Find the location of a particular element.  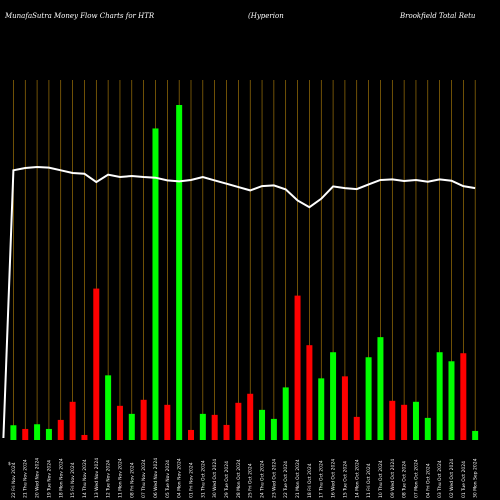

bar-30-mon-sep-2024 is located at coordinates (475, 435).